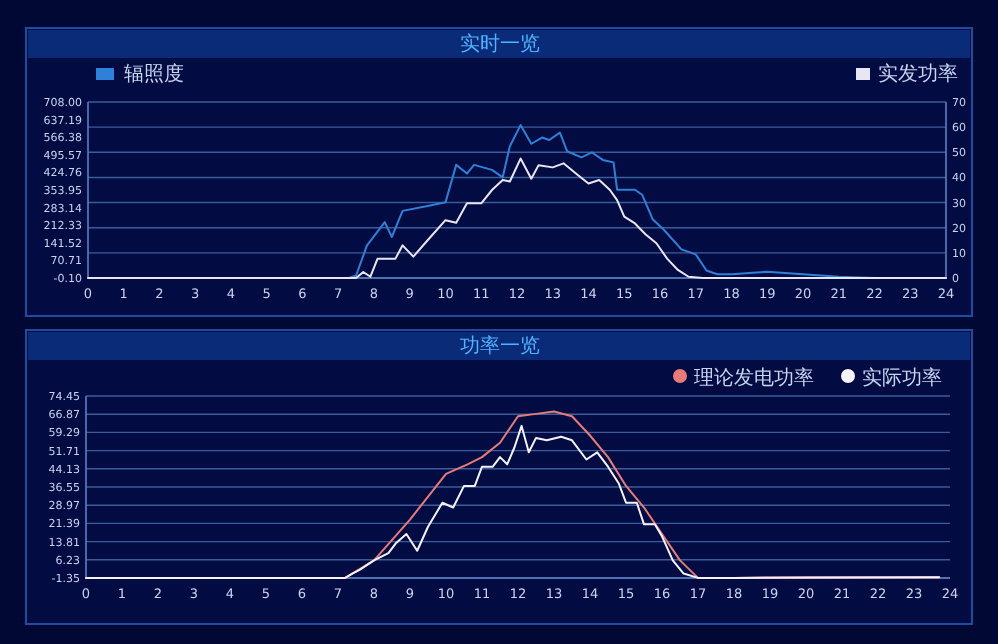 This screenshot has width=998, height=644. What do you see at coordinates (500, 44) in the screenshot?
I see `chart-title: 实时一览` at bounding box center [500, 44].